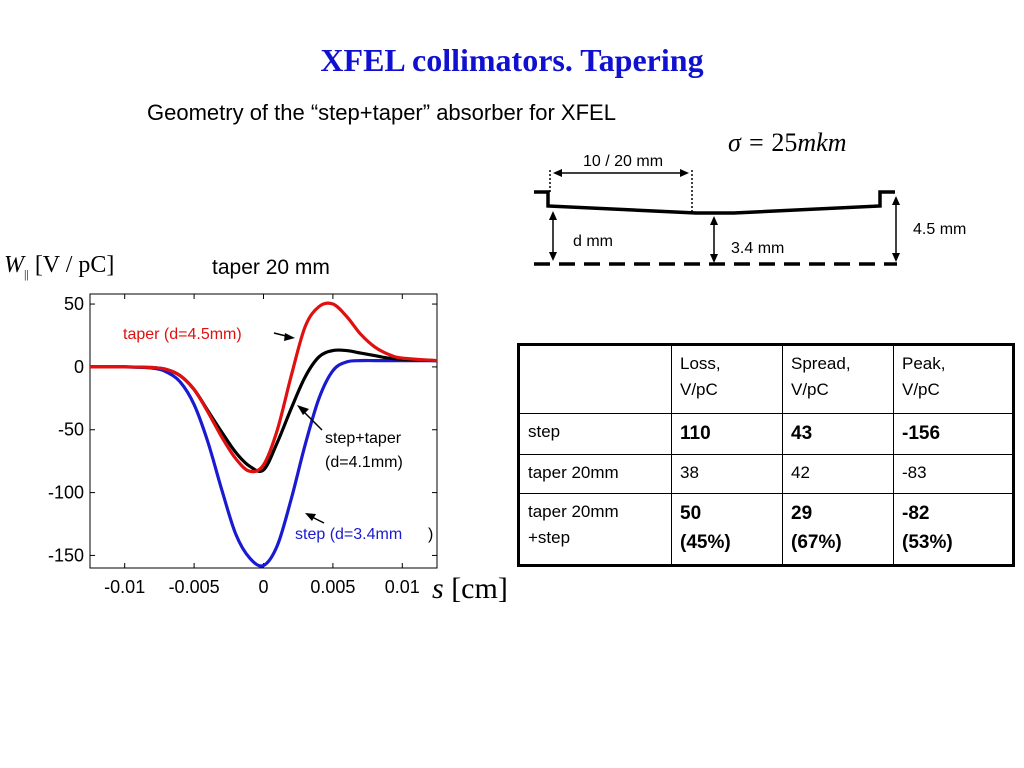  What do you see at coordinates (746, 142) in the screenshot?
I see `sigma-symbol: σ =` at bounding box center [746, 142].